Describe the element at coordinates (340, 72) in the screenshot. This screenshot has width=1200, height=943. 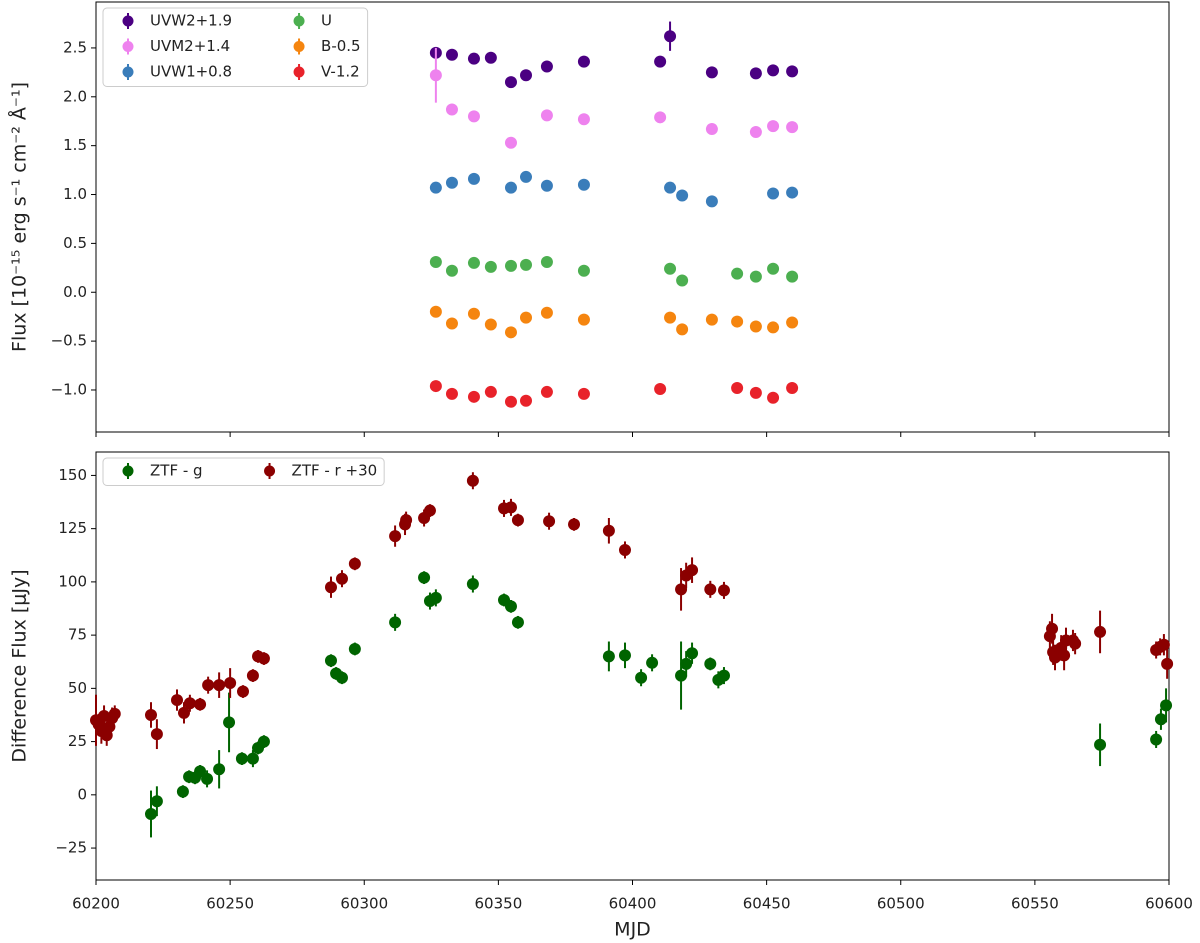
I see `legend-label: V-1.2` at that location.